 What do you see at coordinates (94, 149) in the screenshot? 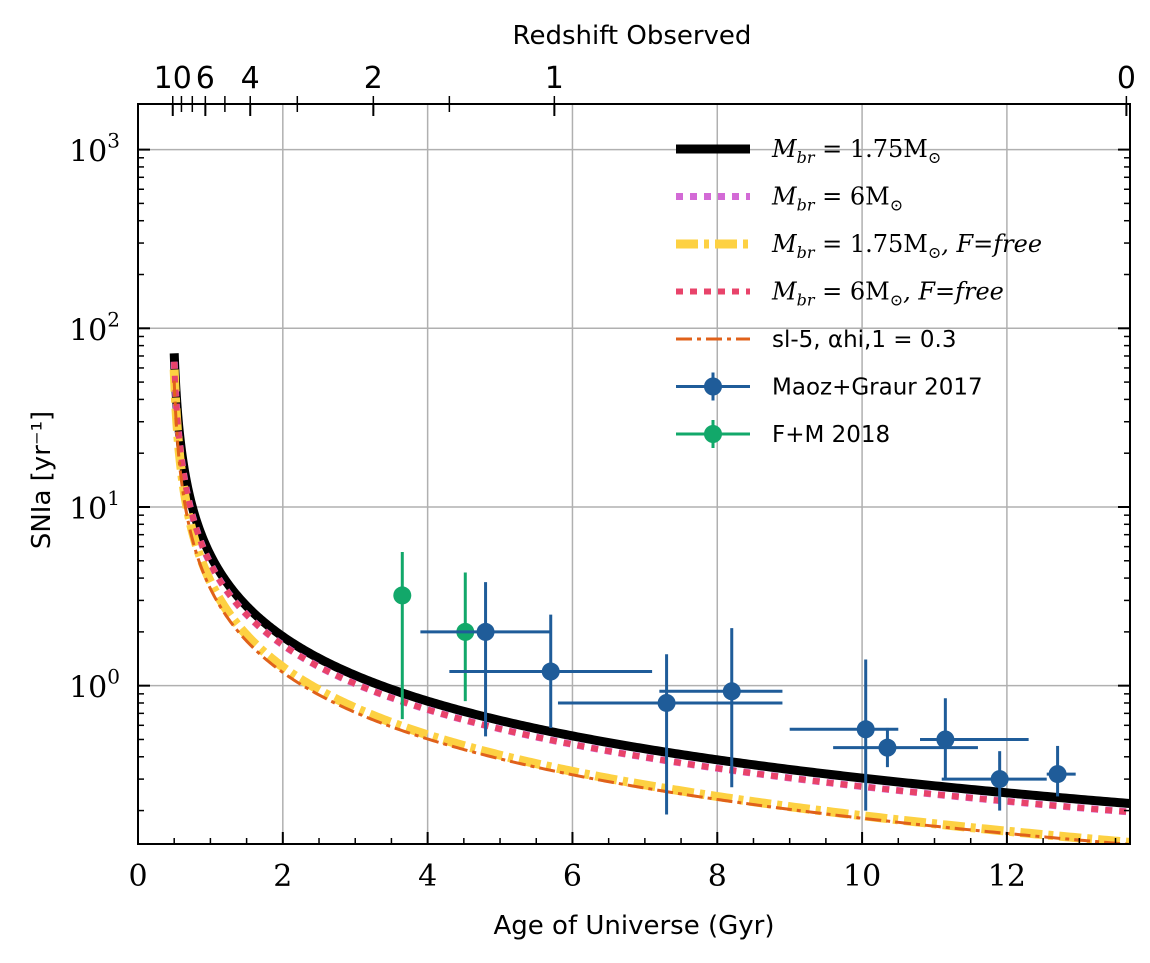
I see `y-tick-label: 10³` at bounding box center [94, 149].